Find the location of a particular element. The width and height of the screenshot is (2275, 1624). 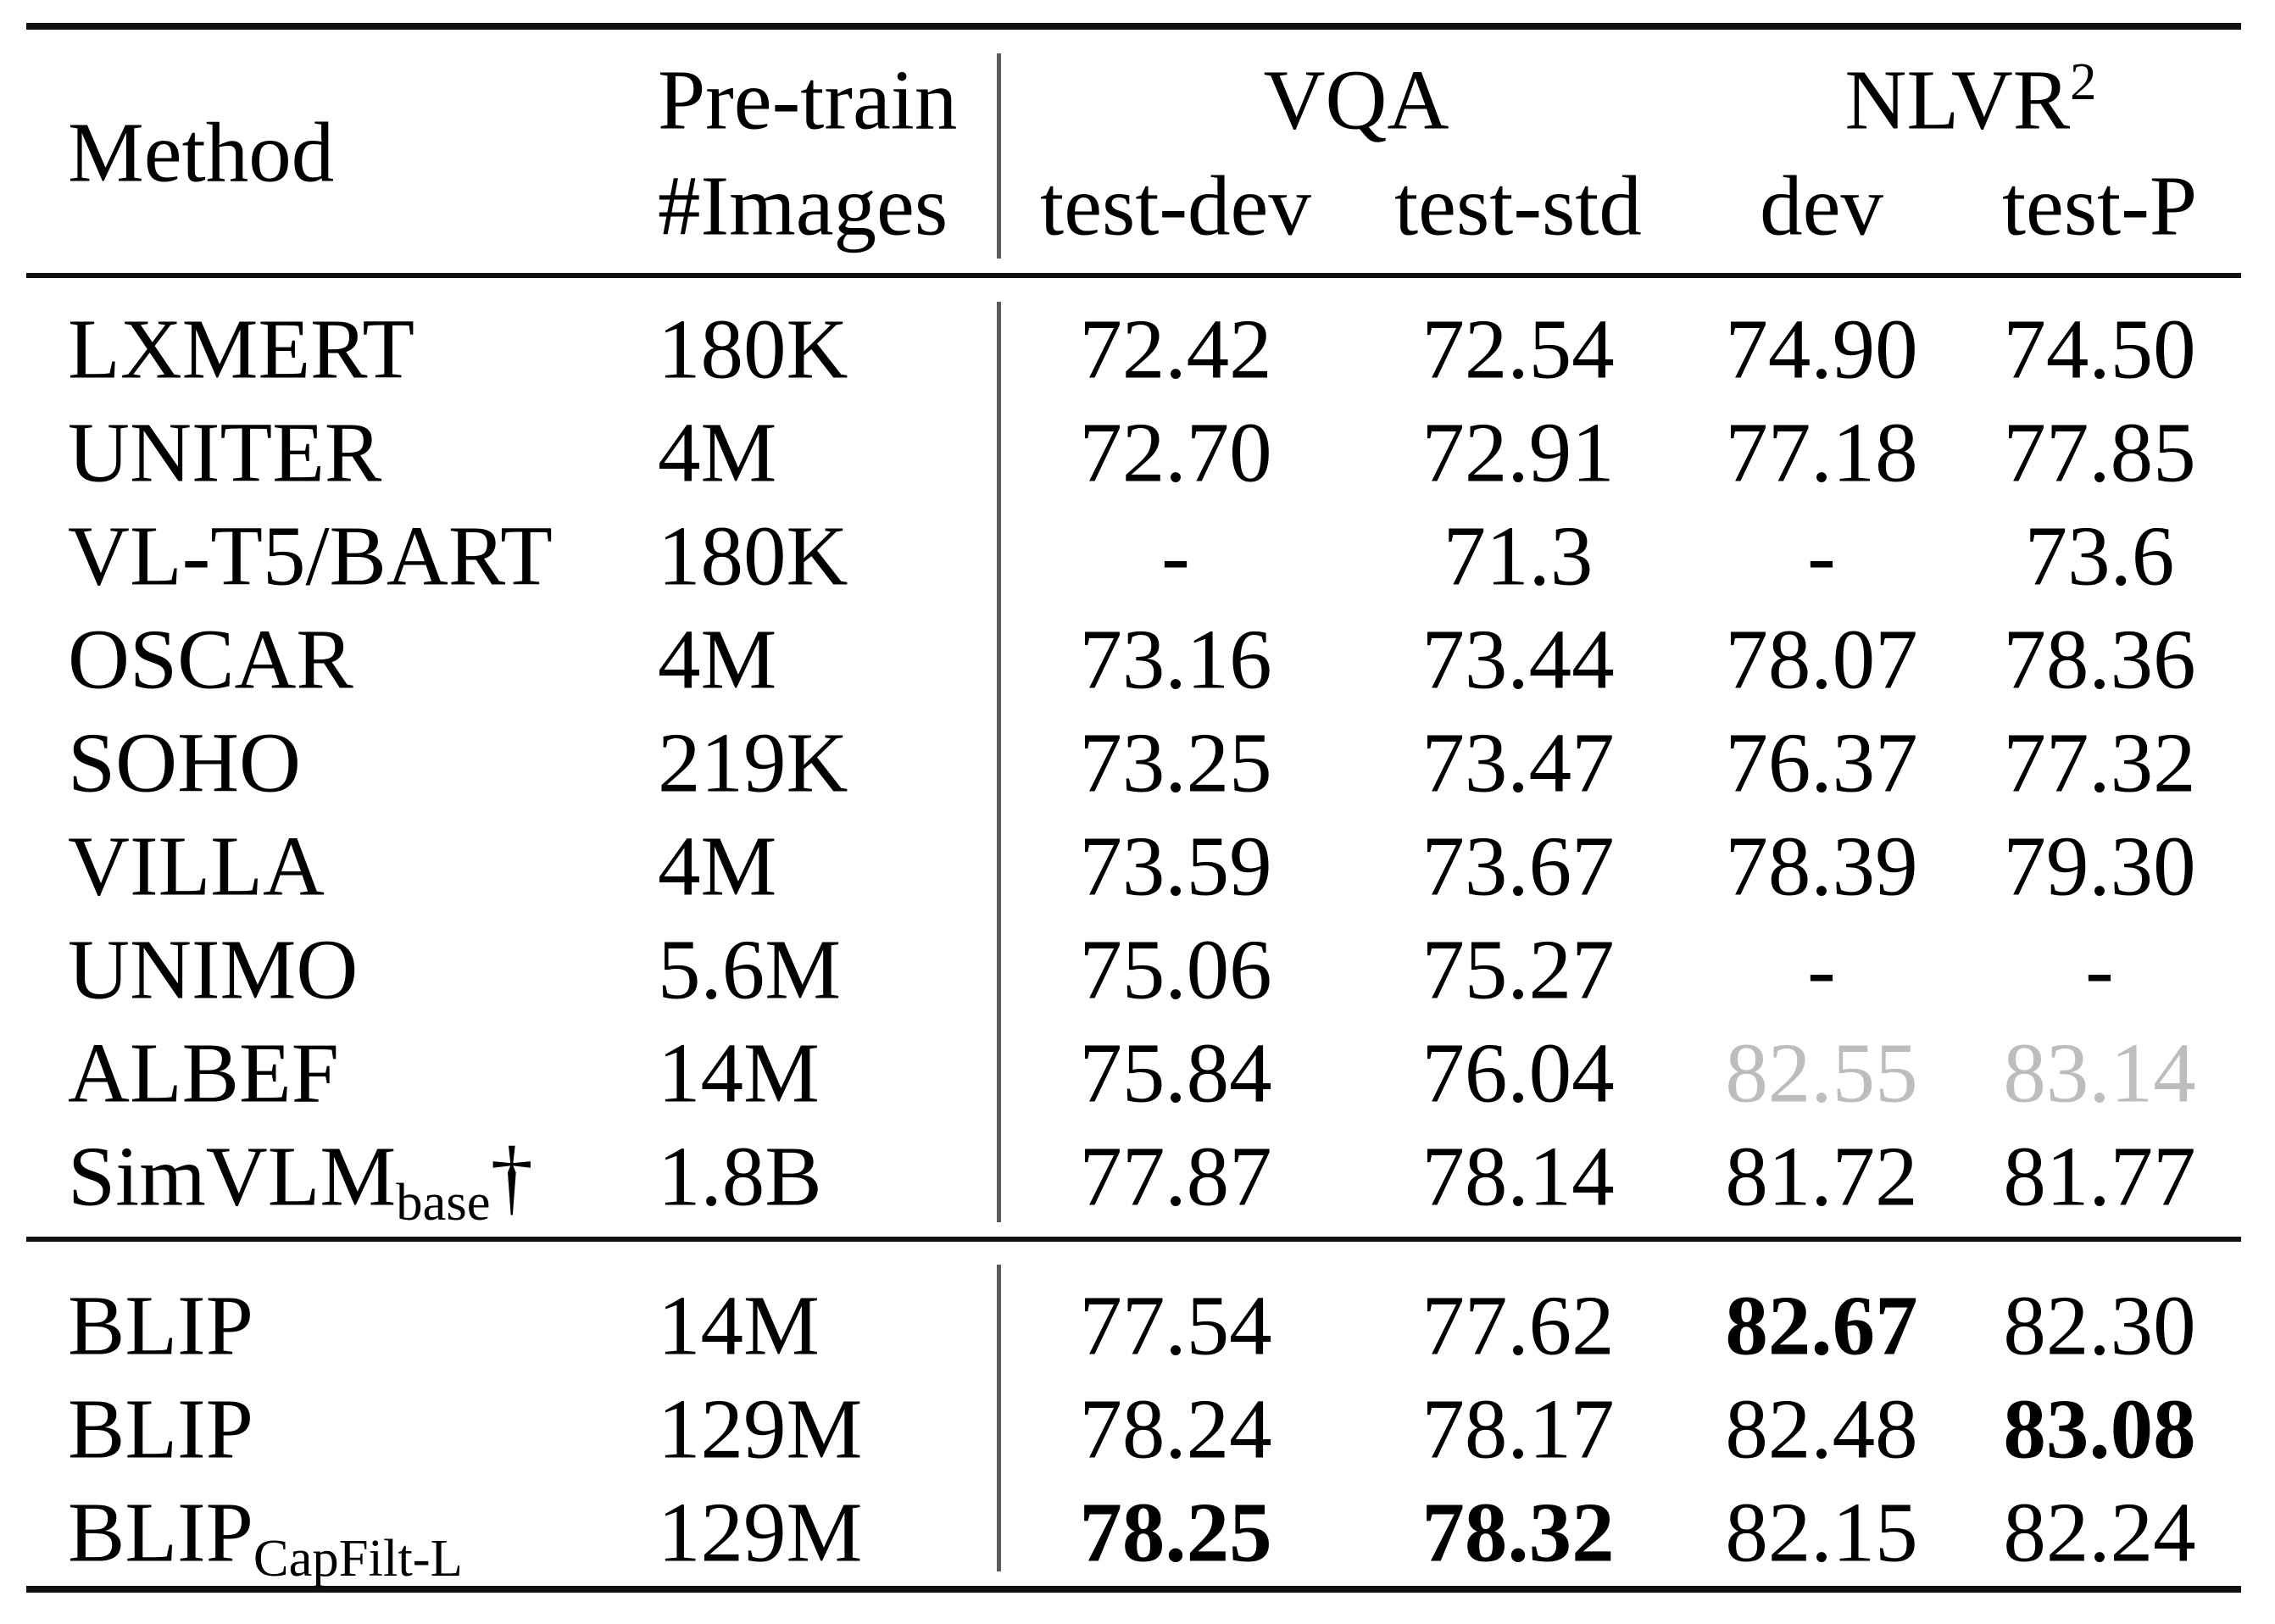

nlvr-label: NLVR is located at coordinates (1958, 99).